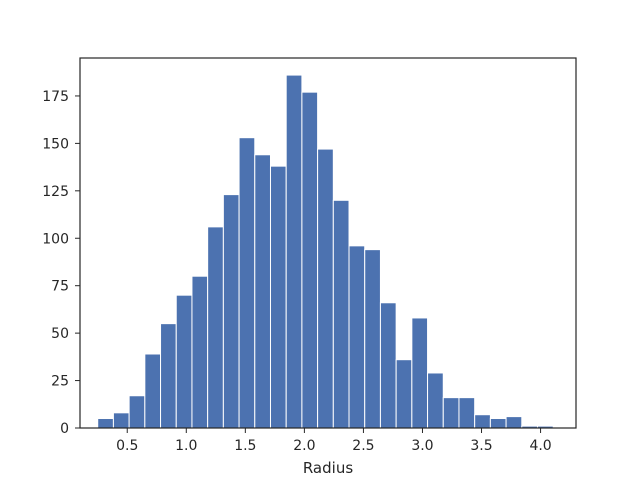 The height and width of the screenshot is (480, 640). Describe the element at coordinates (64, 429) in the screenshot. I see `y-tick-label: 0` at that location.